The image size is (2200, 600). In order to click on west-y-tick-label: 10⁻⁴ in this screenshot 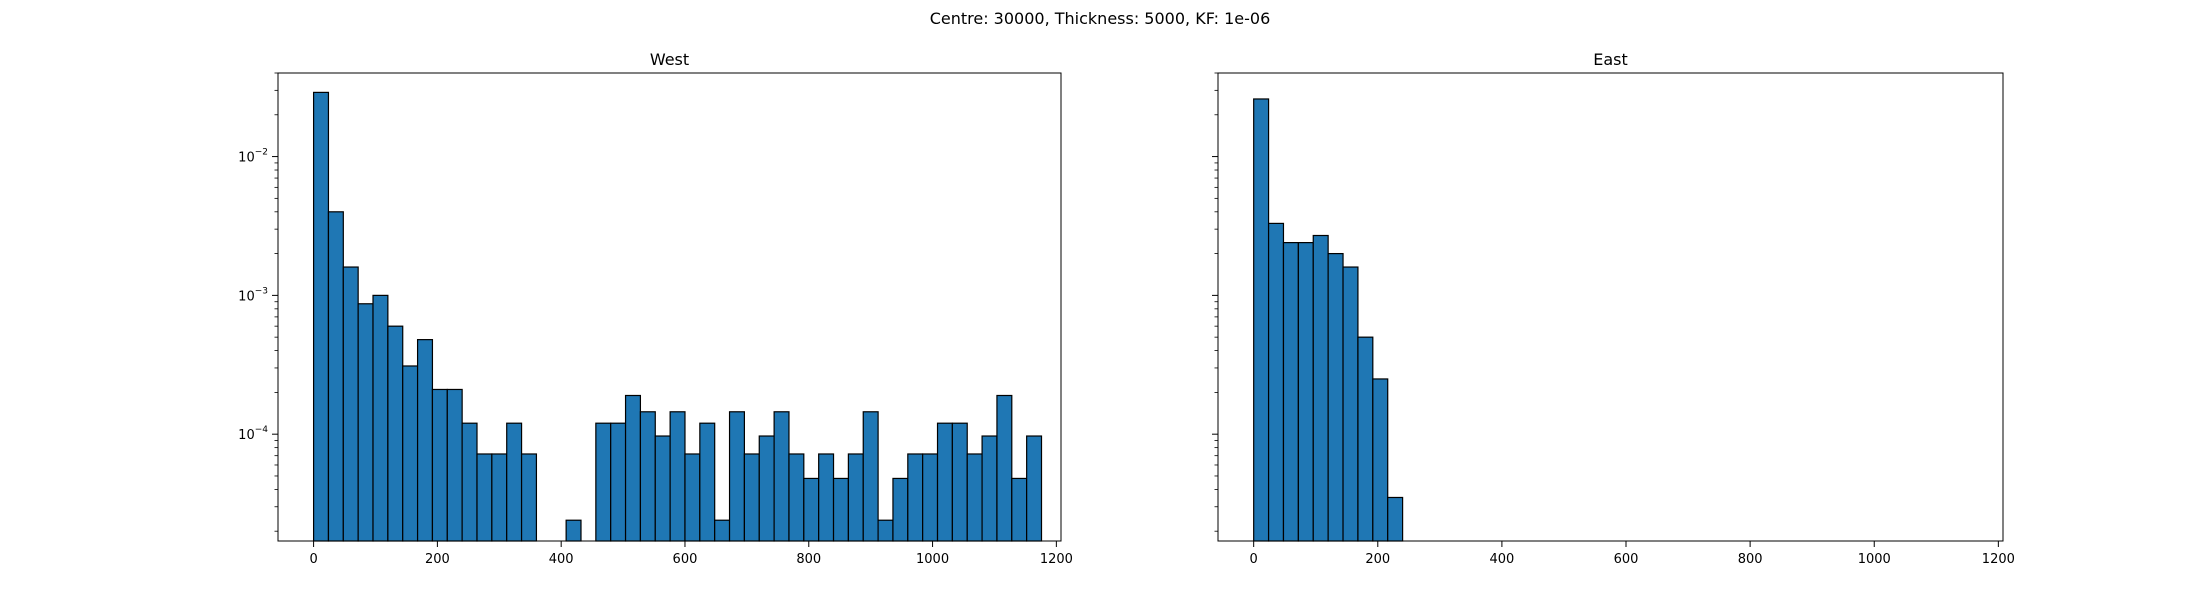, I will do `click(253, 434)`.